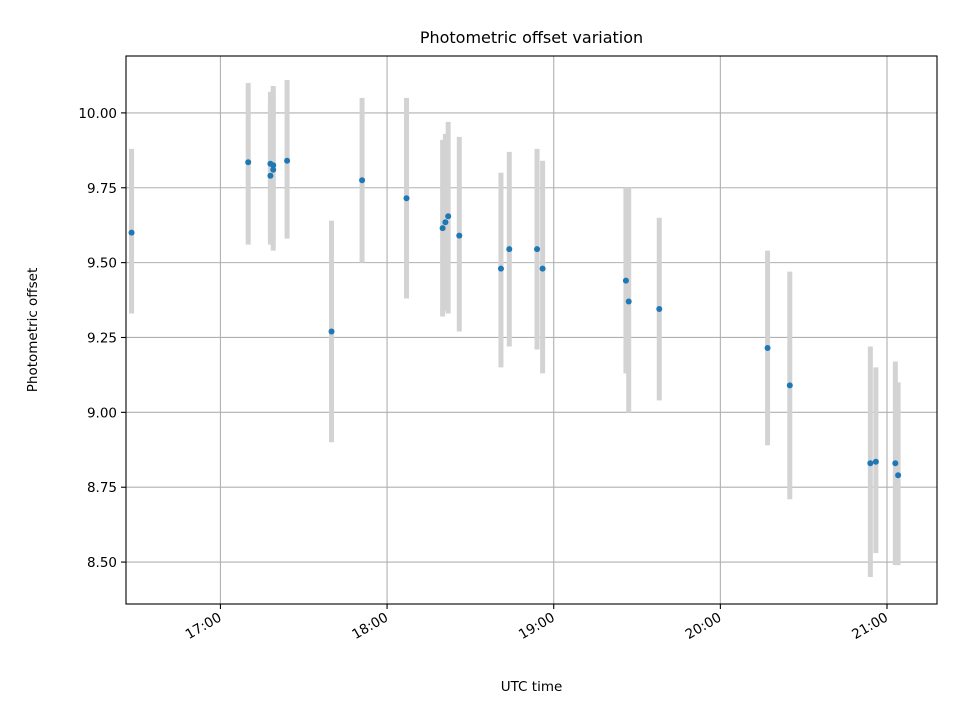 The image size is (960, 720). What do you see at coordinates (102, 488) in the screenshot?
I see `y-tick-label: 8.75` at bounding box center [102, 488].